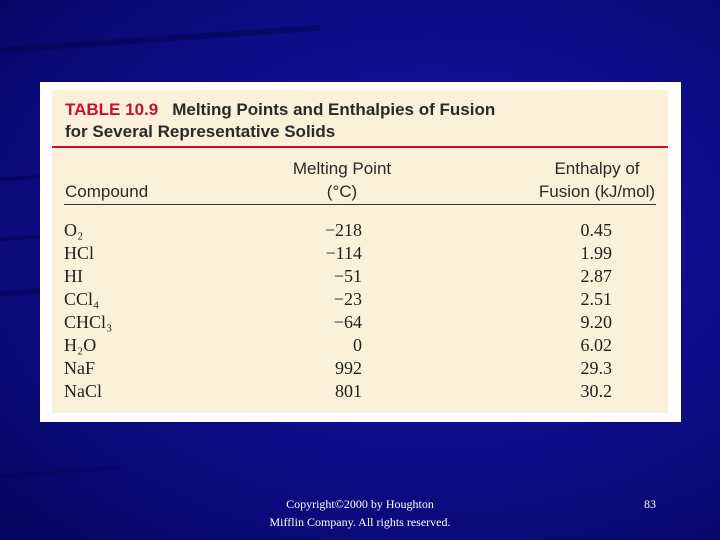  I want to click on enthalpy-cell: 0.45, so click(596, 230).